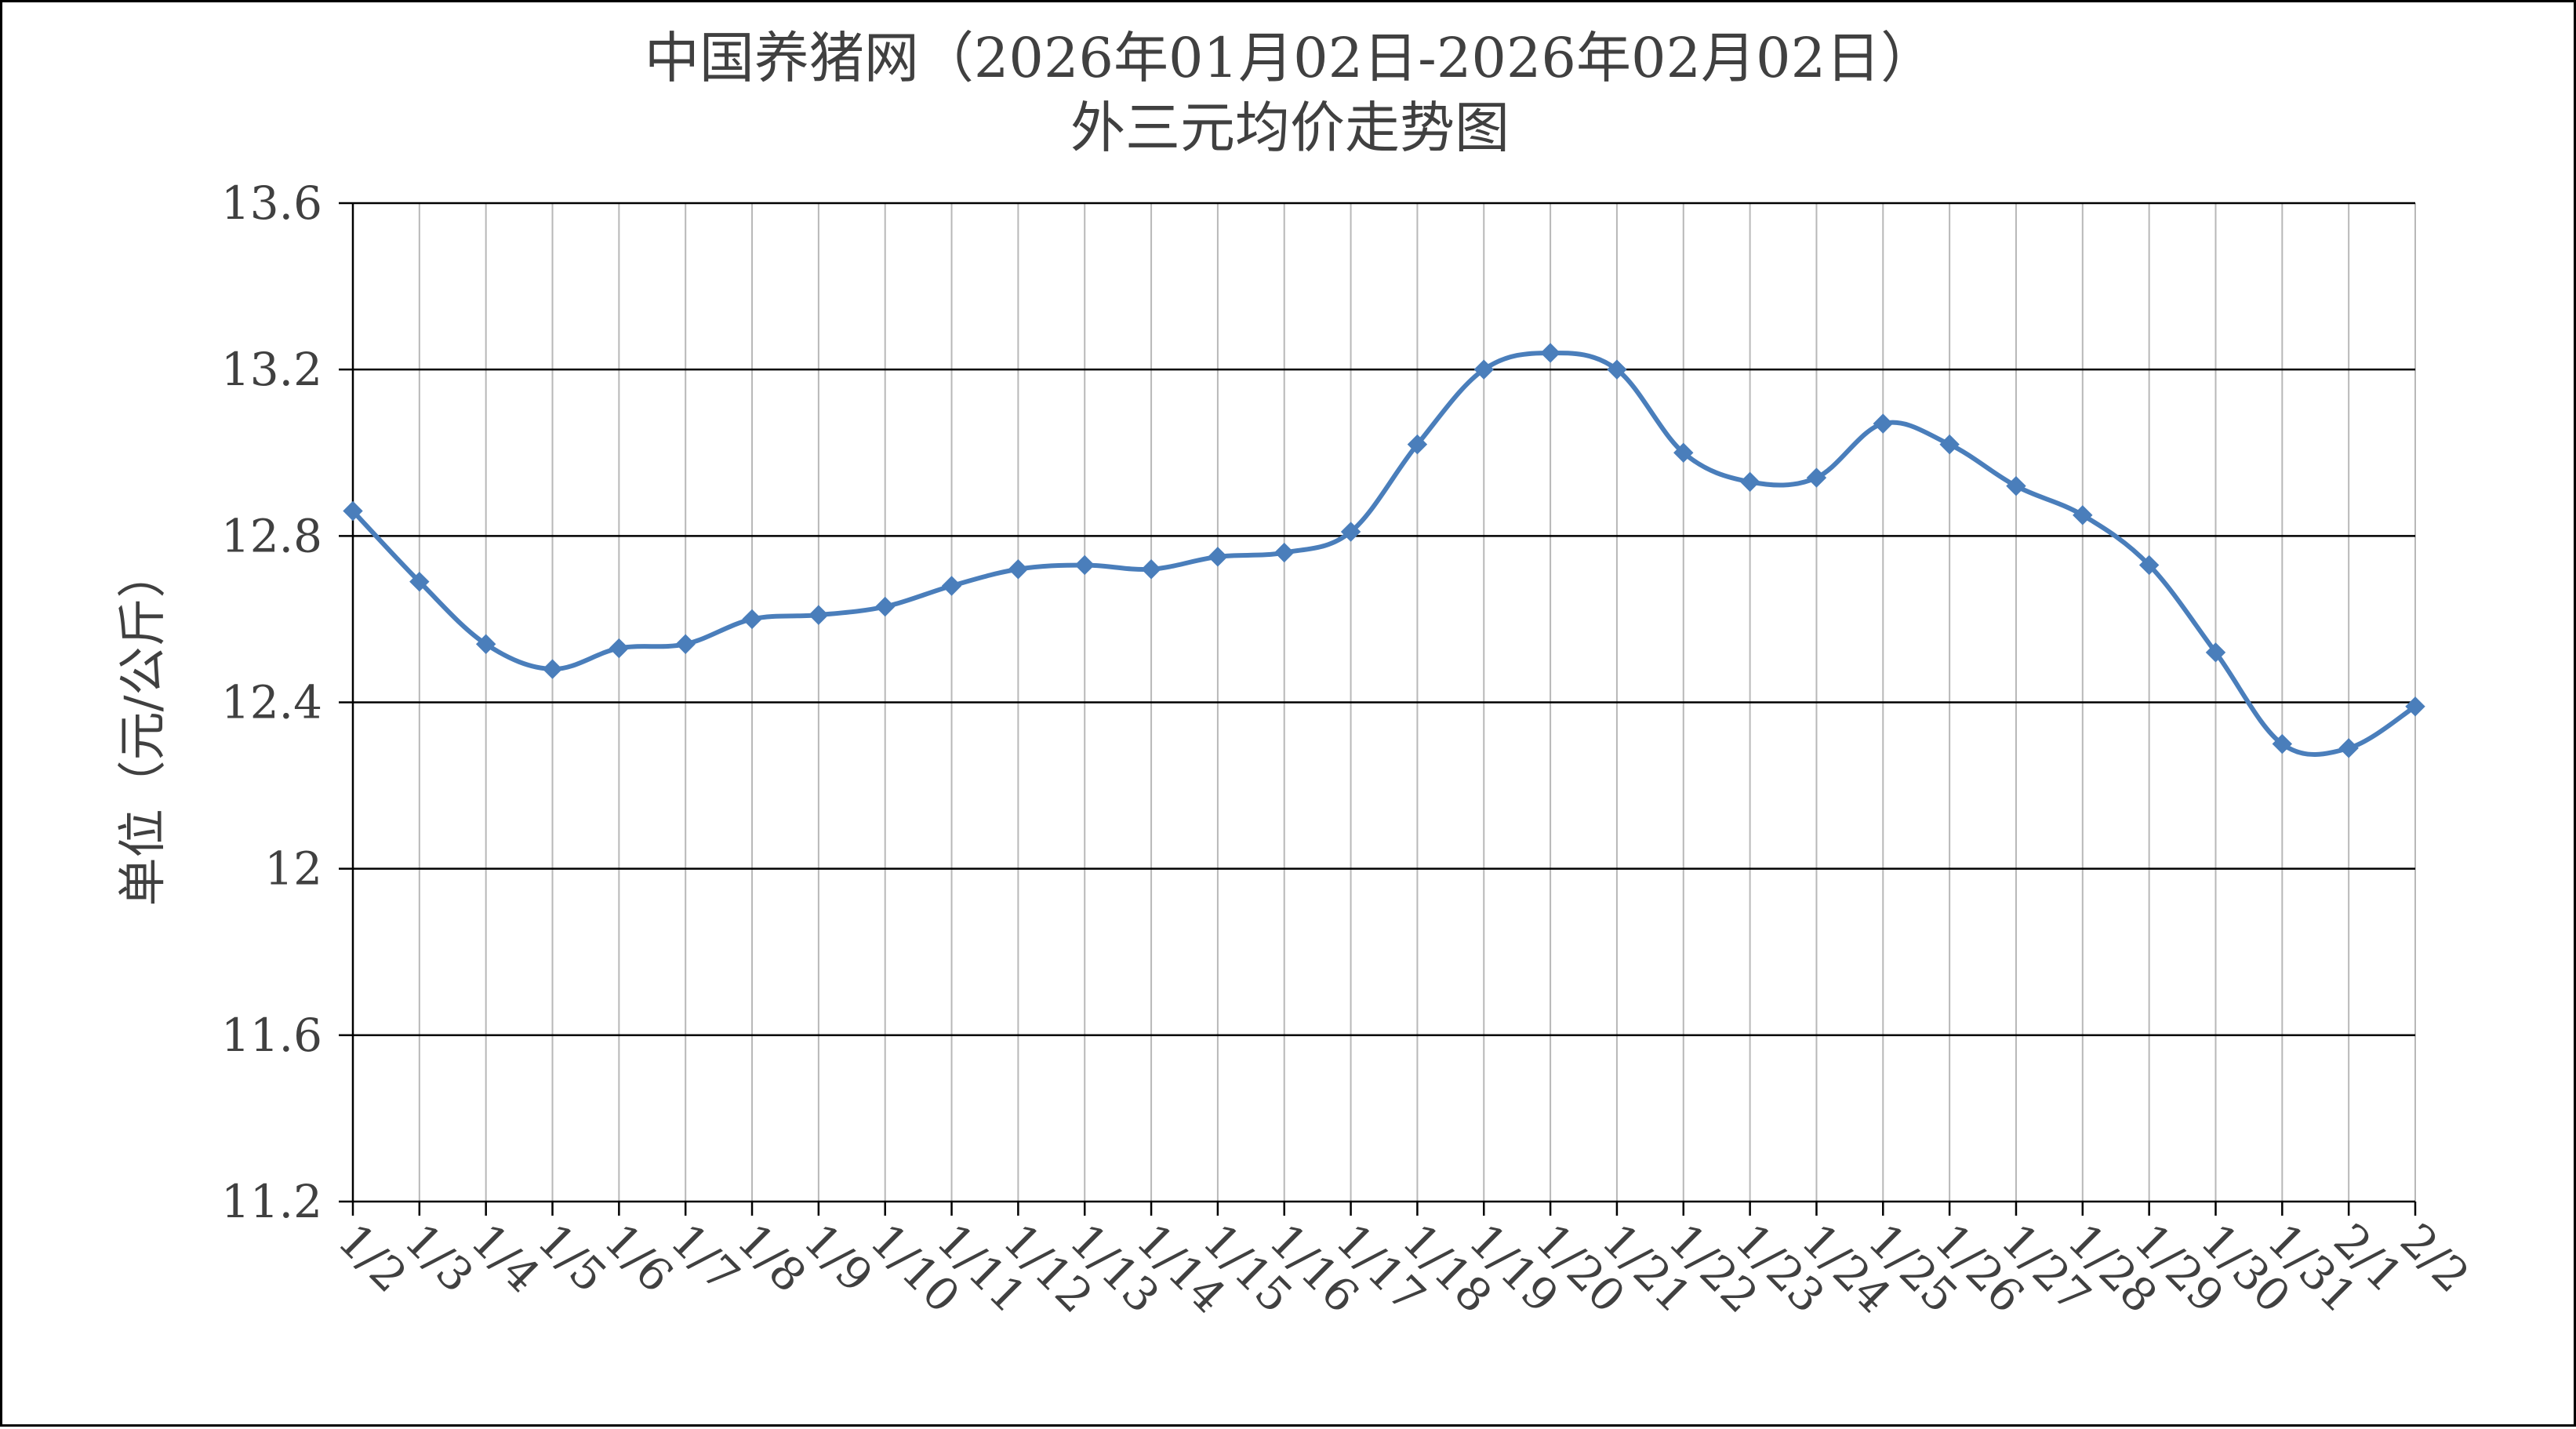 The height and width of the screenshot is (1429, 2576). I want to click on y-tick-label: 12.8, so click(271, 535).